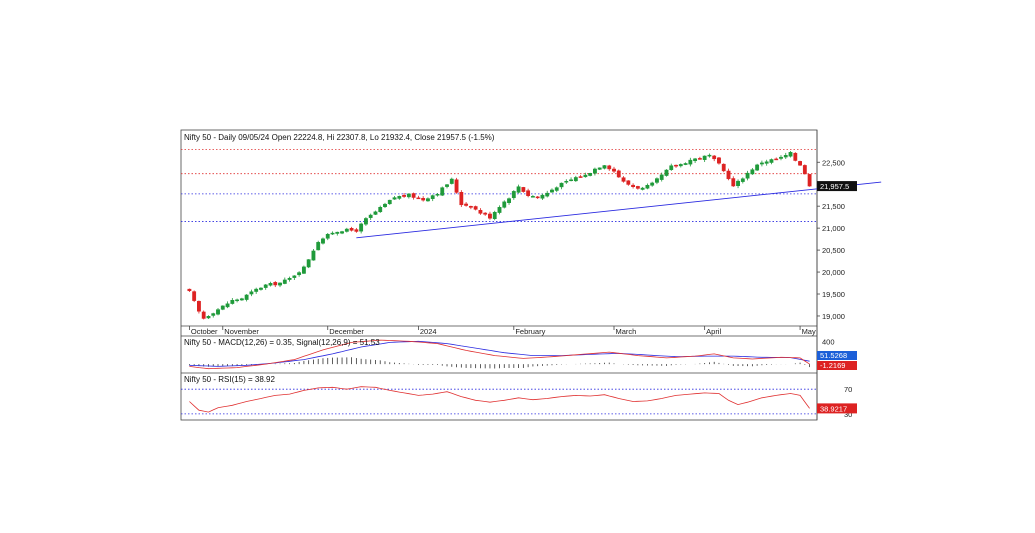 The image size is (1035, 533). I want to click on rsi-line, so click(499, 399).